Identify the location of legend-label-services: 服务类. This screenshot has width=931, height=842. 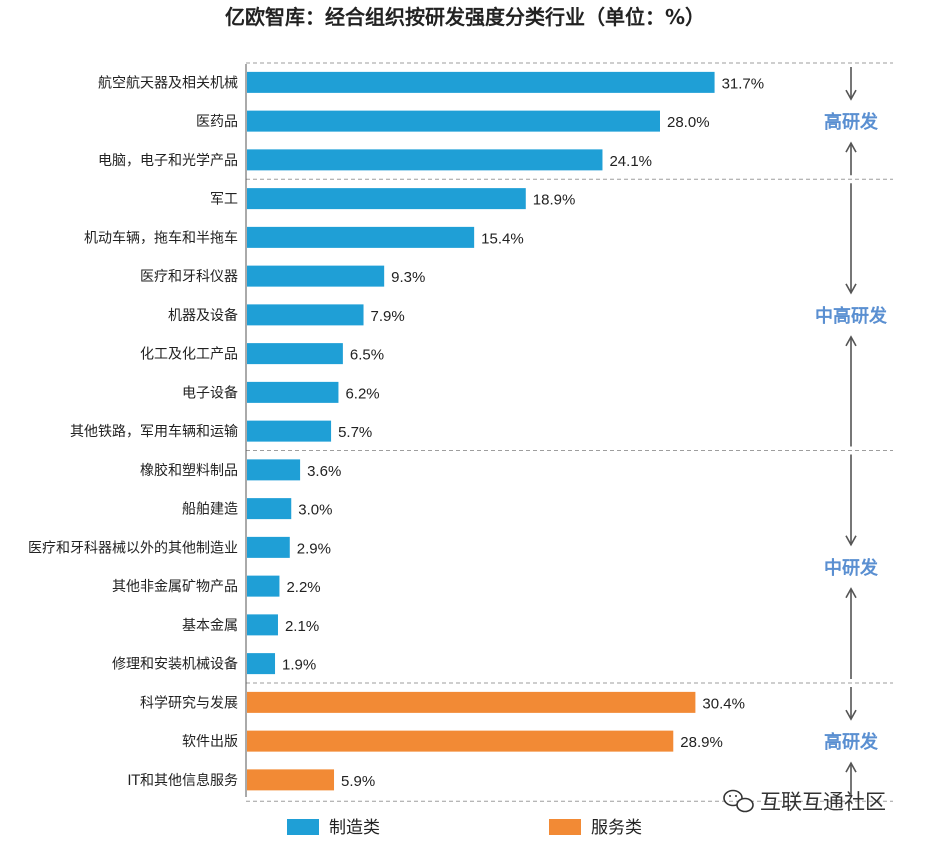
(616, 828).